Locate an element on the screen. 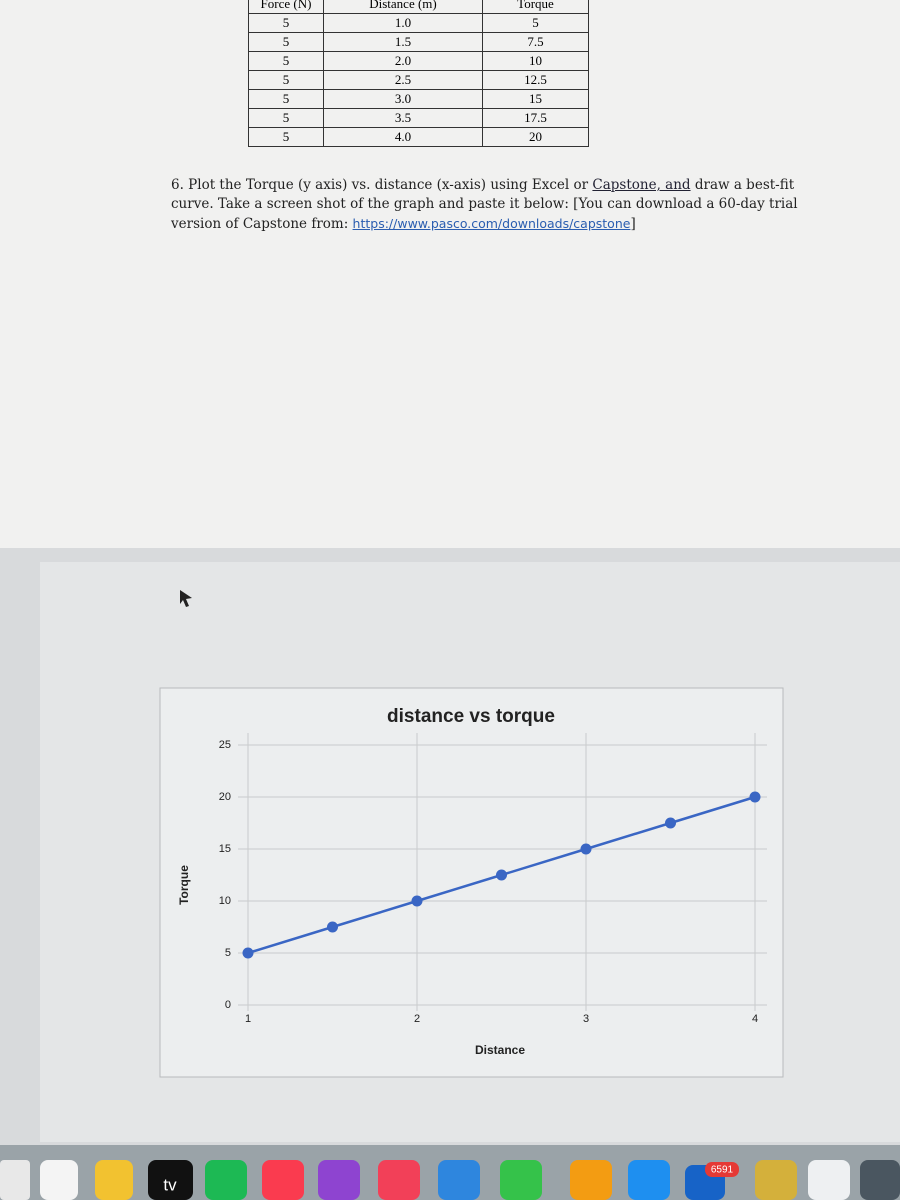 The height and width of the screenshot is (1200, 900). table-cell: 2.5 is located at coordinates (403, 80).